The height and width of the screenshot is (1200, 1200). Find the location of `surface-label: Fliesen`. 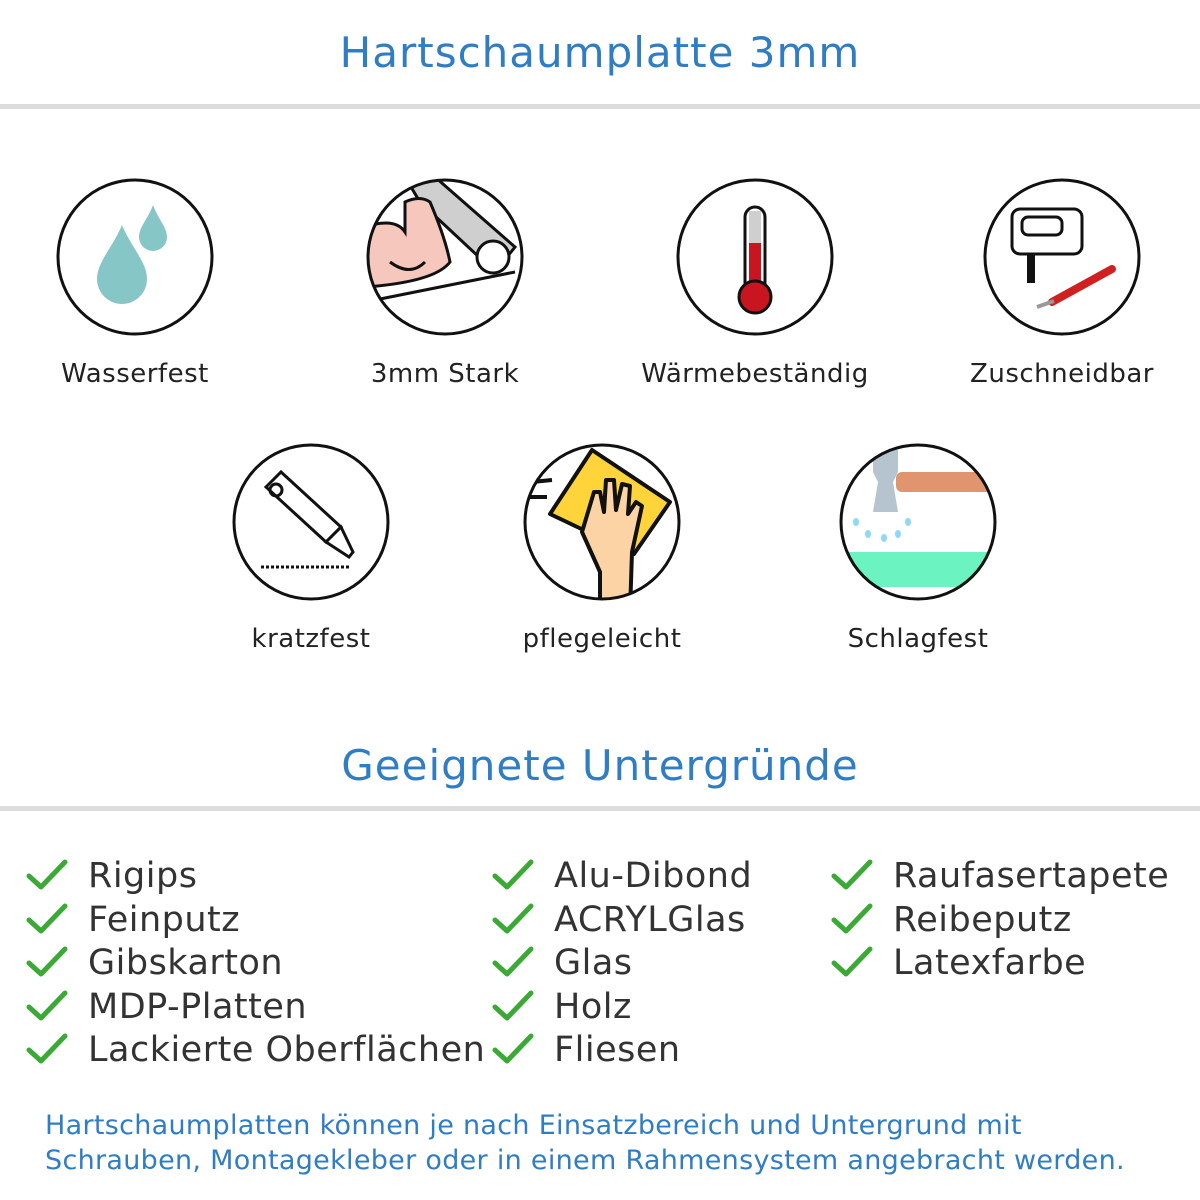

surface-label: Fliesen is located at coordinates (617, 1050).